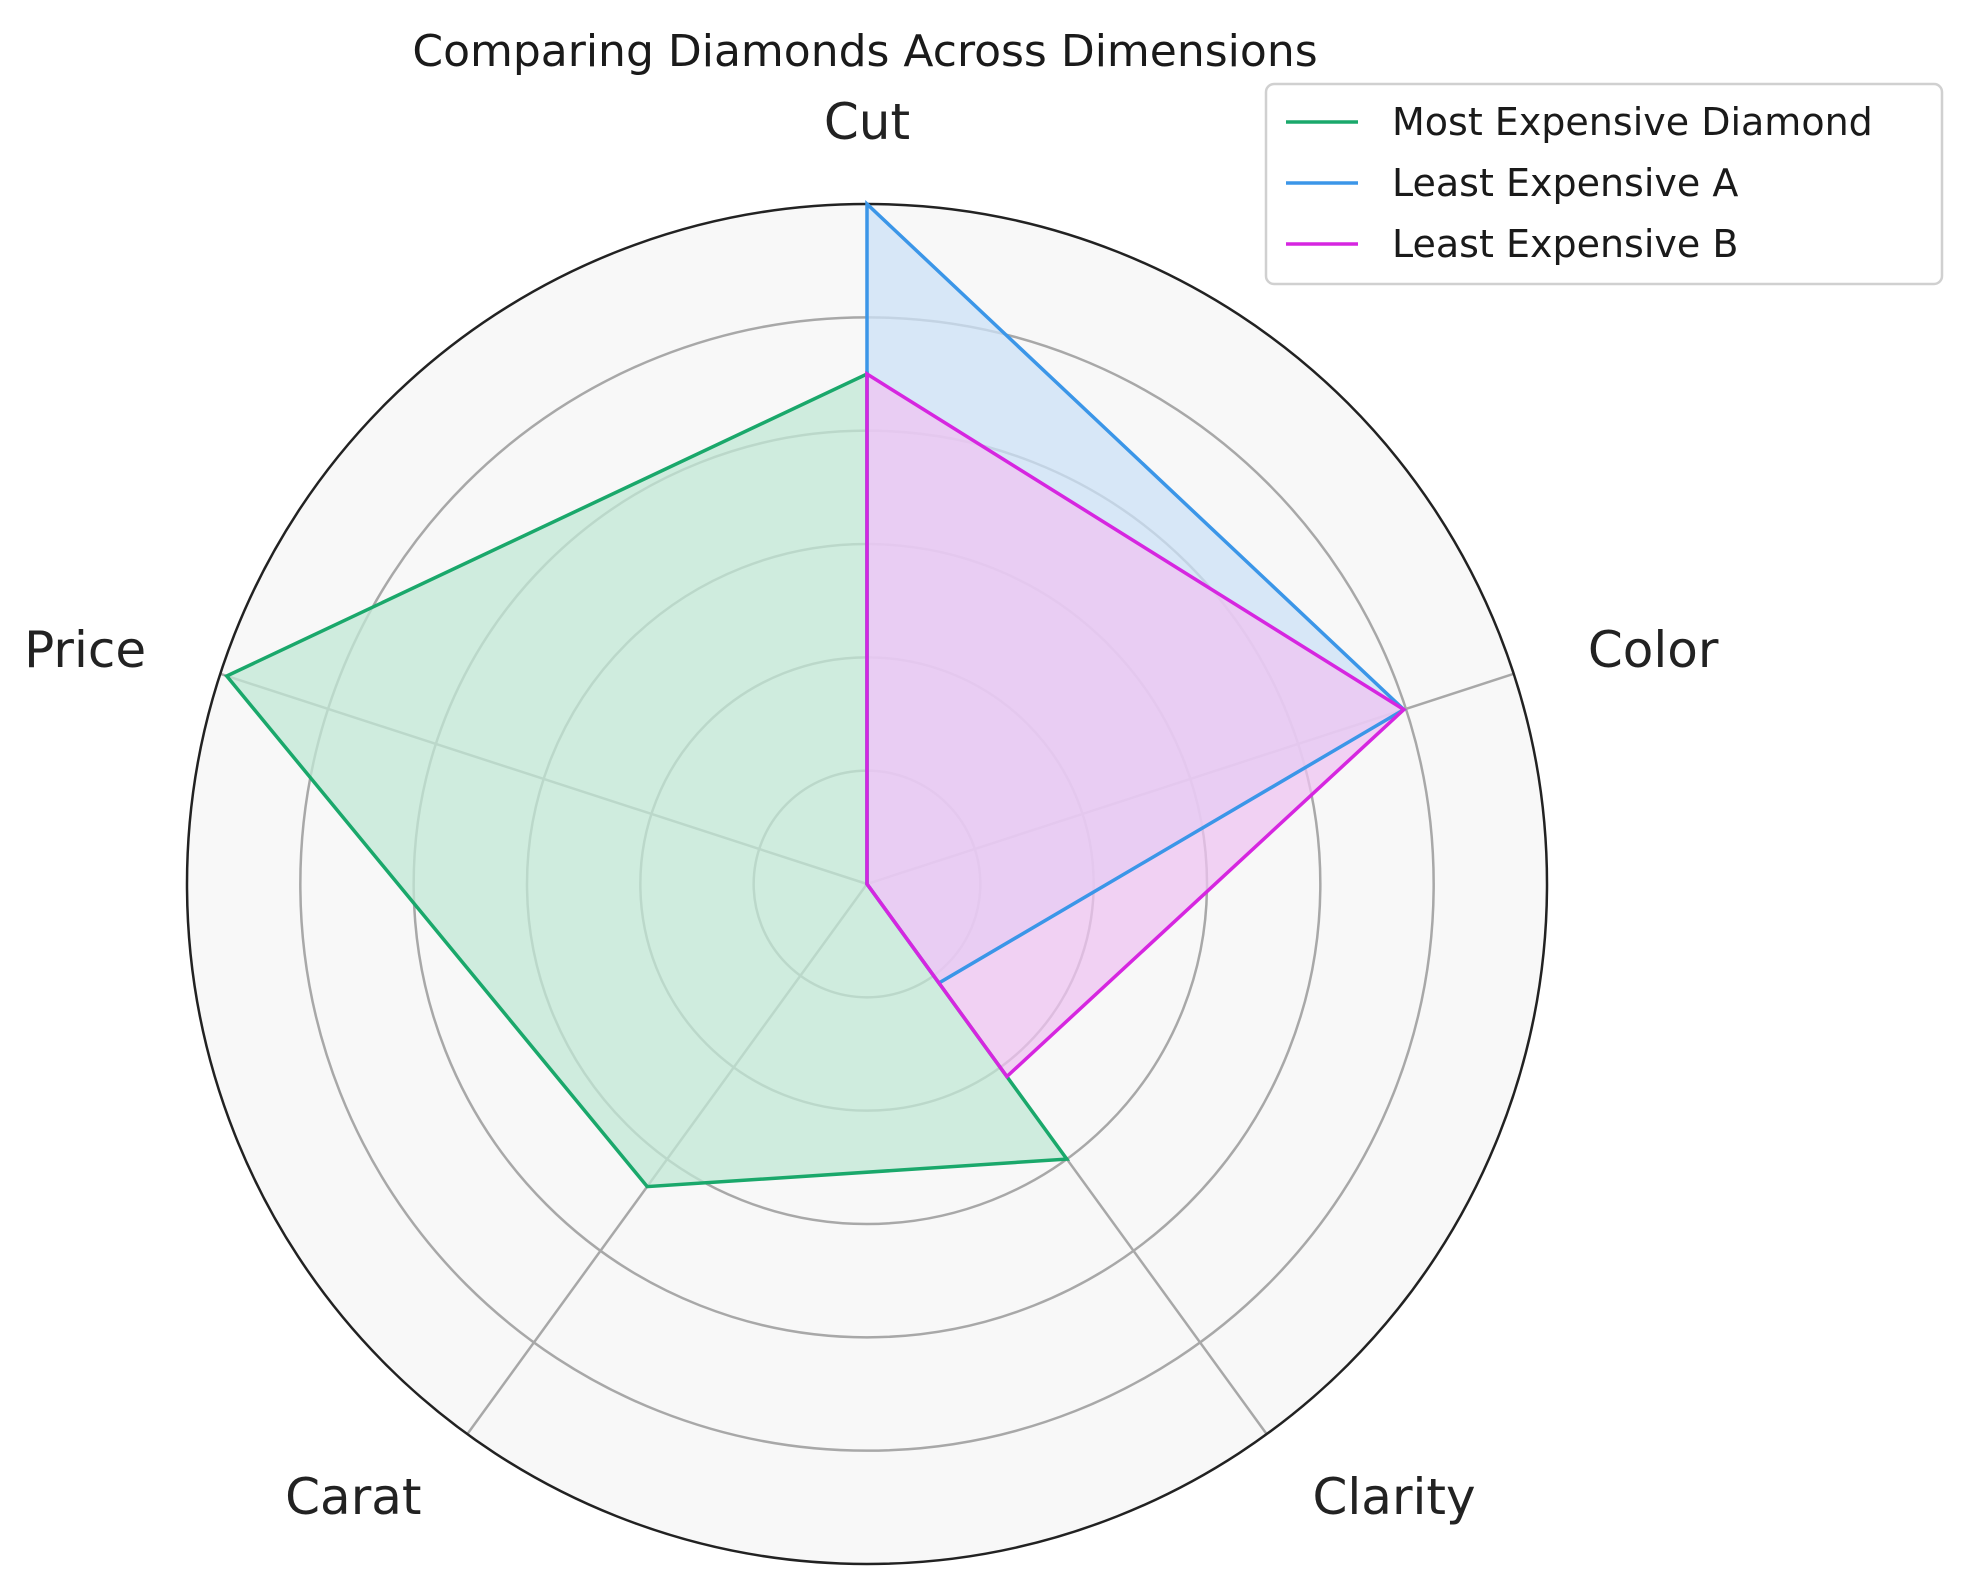  I want to click on legend-label: Least Expensive A, so click(1565, 183).